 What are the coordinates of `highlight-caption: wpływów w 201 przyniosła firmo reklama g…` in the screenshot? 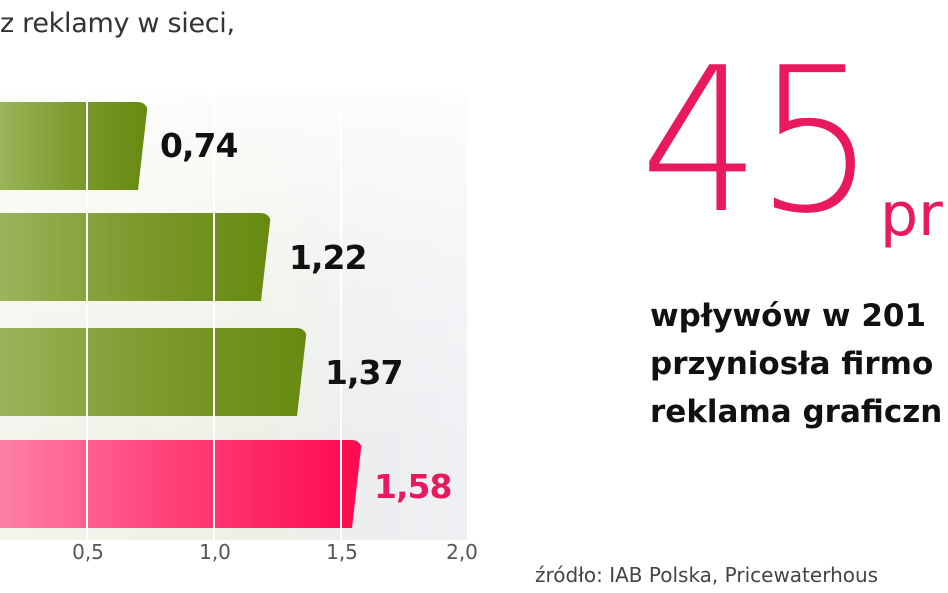 It's located at (796, 364).